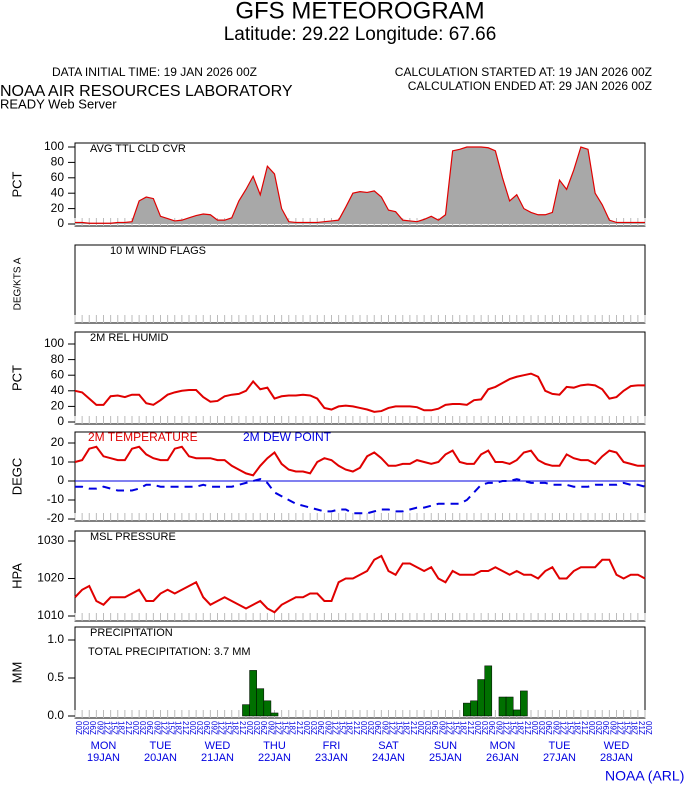 The height and width of the screenshot is (788, 694). I want to click on subtitle: Latitude: 29.22 Longitude: 67.66, so click(360, 34).